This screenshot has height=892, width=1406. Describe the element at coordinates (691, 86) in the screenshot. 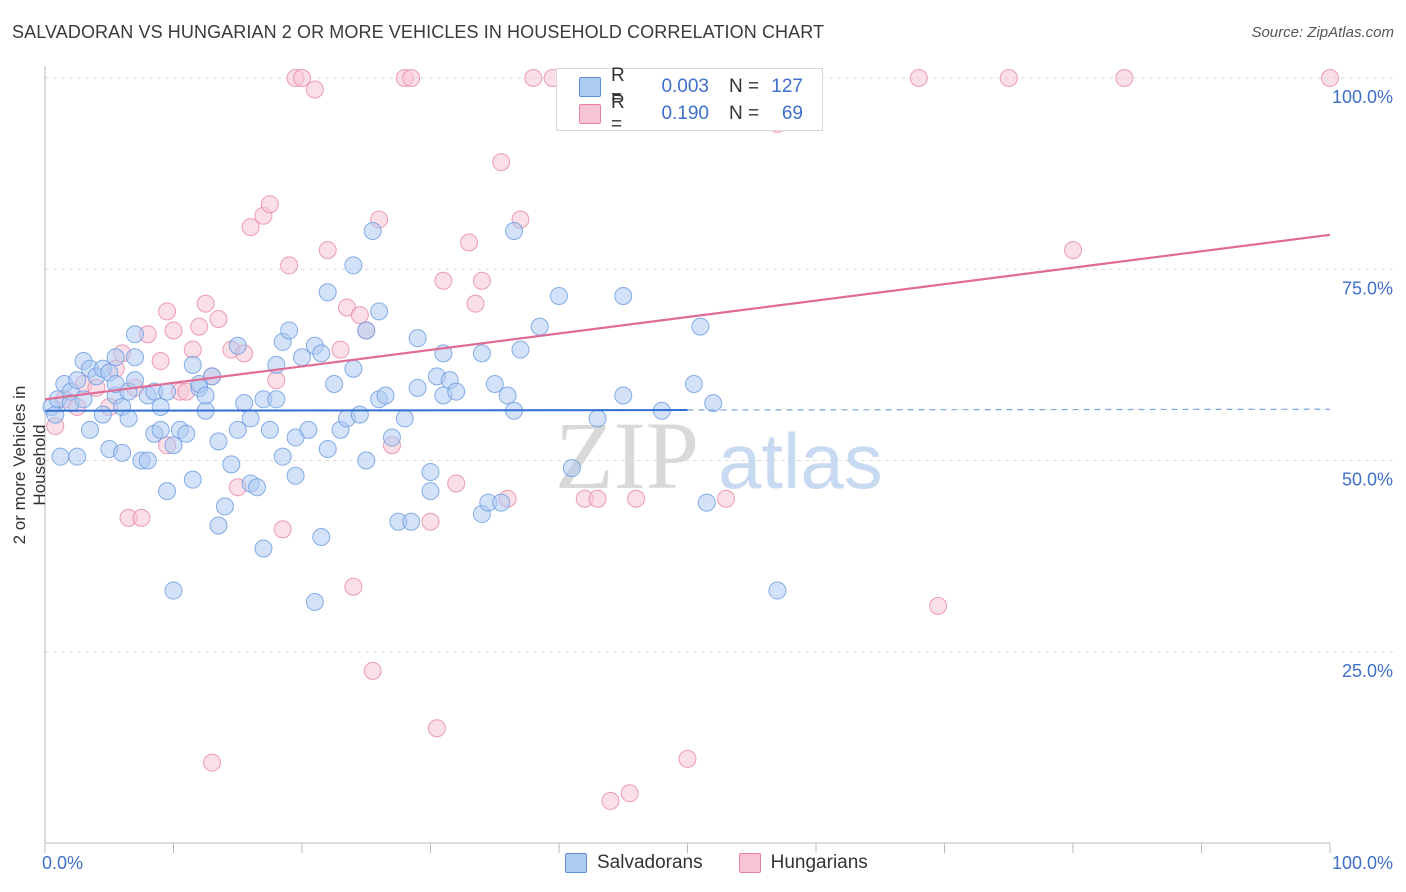

I see `legend-row-salvadorans: R = 0.003 N = 127` at that location.